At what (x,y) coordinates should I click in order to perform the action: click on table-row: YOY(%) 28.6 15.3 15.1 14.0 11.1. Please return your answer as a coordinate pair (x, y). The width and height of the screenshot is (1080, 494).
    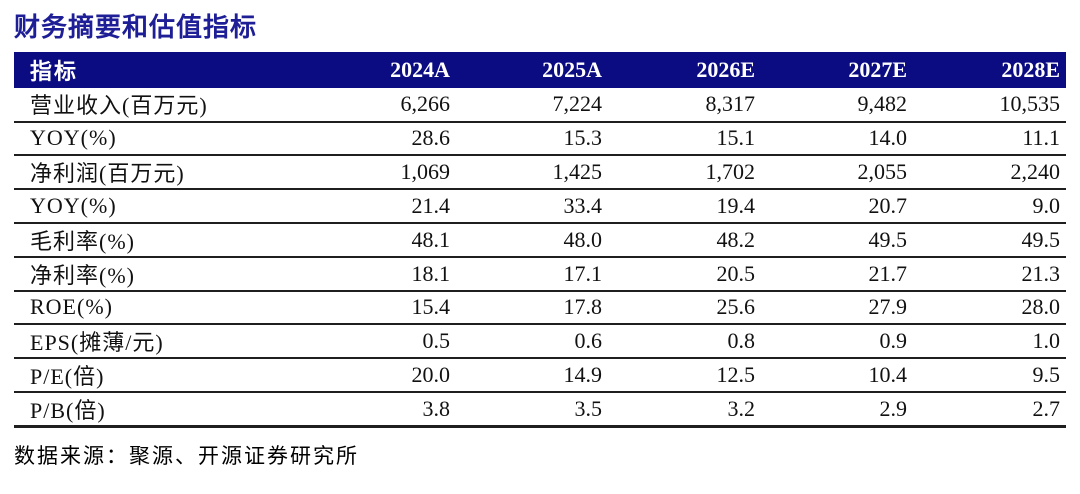
    Looking at the image, I should click on (540, 138).